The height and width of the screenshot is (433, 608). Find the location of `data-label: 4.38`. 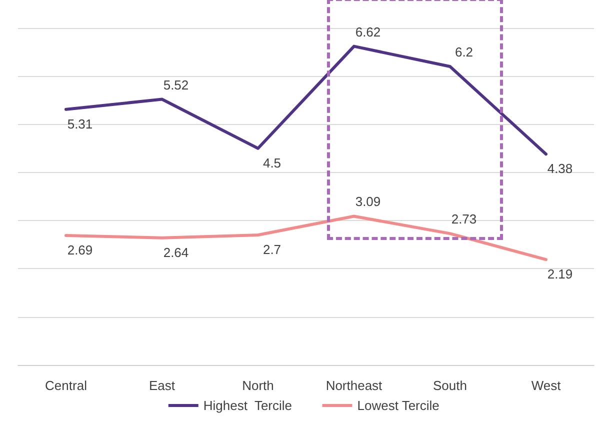

data-label: 4.38 is located at coordinates (560, 168).